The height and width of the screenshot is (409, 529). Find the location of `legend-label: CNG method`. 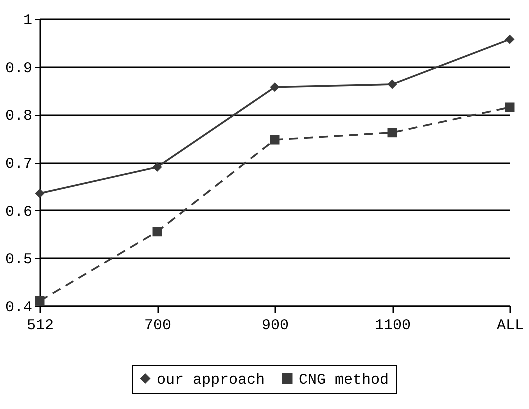

legend-label: CNG method is located at coordinates (344, 380).